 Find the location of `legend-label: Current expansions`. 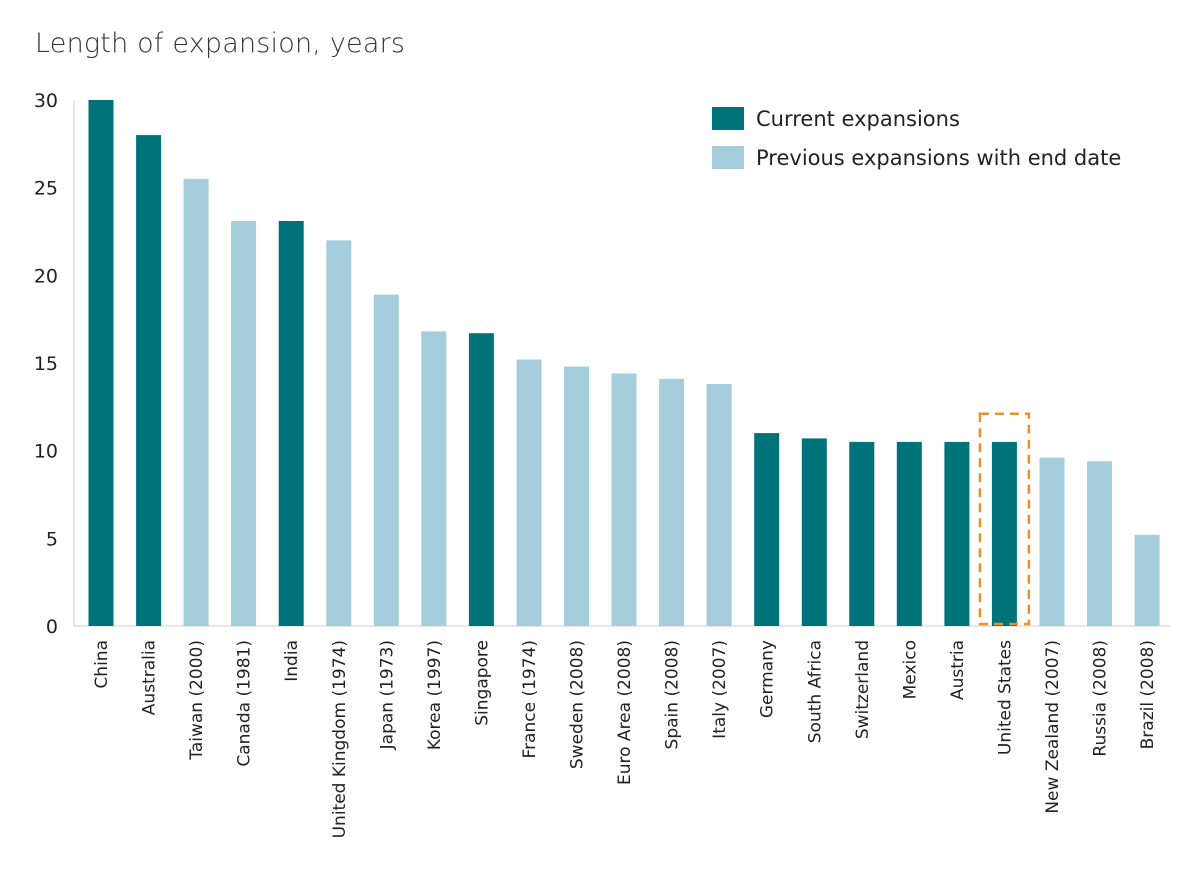

legend-label: Current expansions is located at coordinates (858, 119).